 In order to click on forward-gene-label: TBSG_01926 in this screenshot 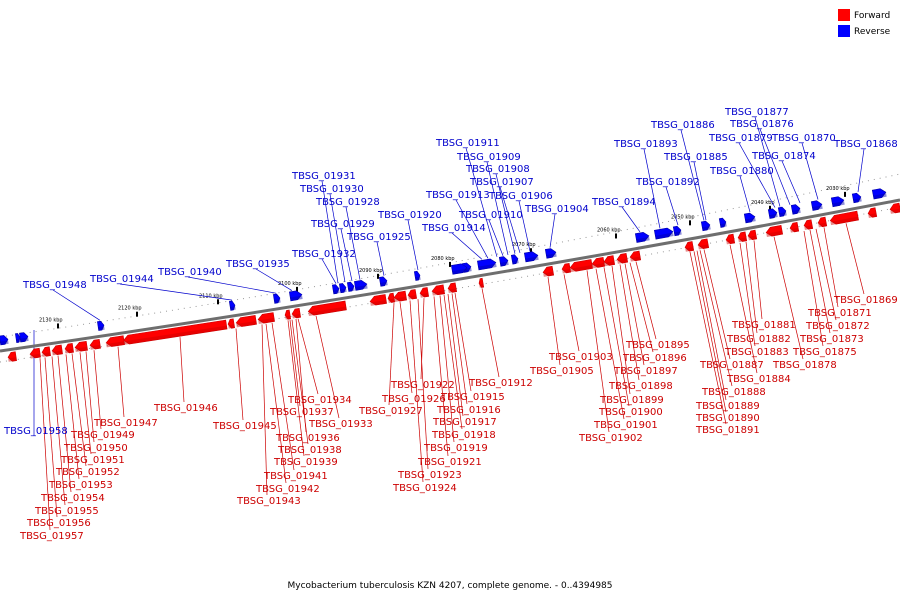, I will do `click(413, 399)`.